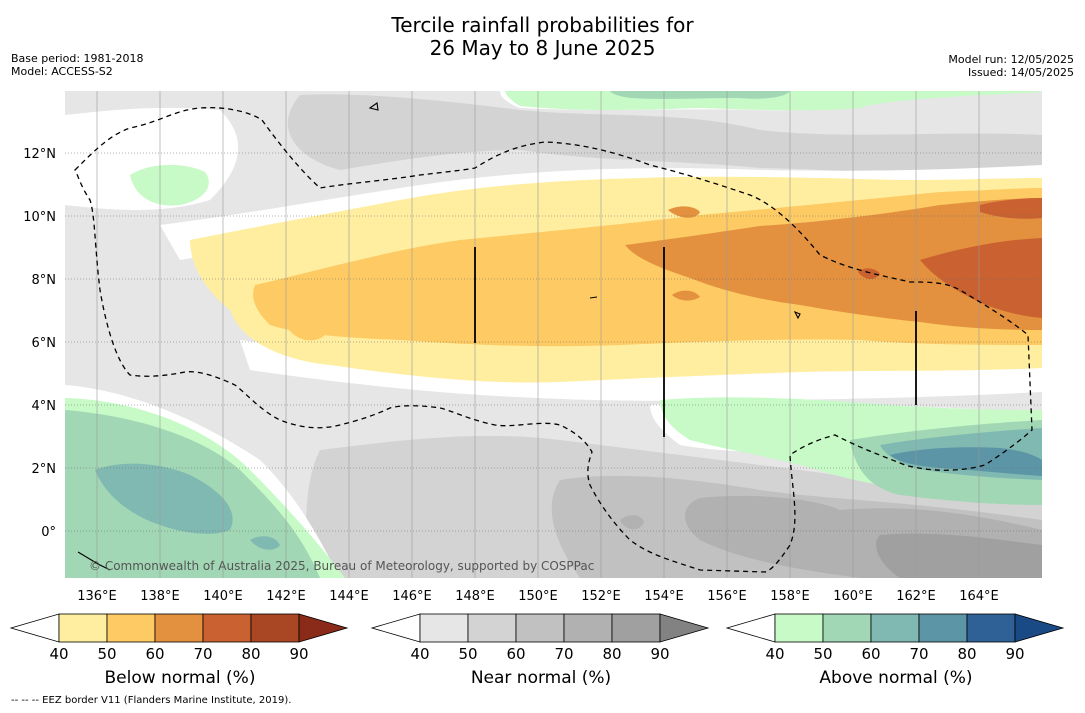  What do you see at coordinates (58, 654) in the screenshot?
I see `below-colorbar-tick-label: 40` at bounding box center [58, 654].